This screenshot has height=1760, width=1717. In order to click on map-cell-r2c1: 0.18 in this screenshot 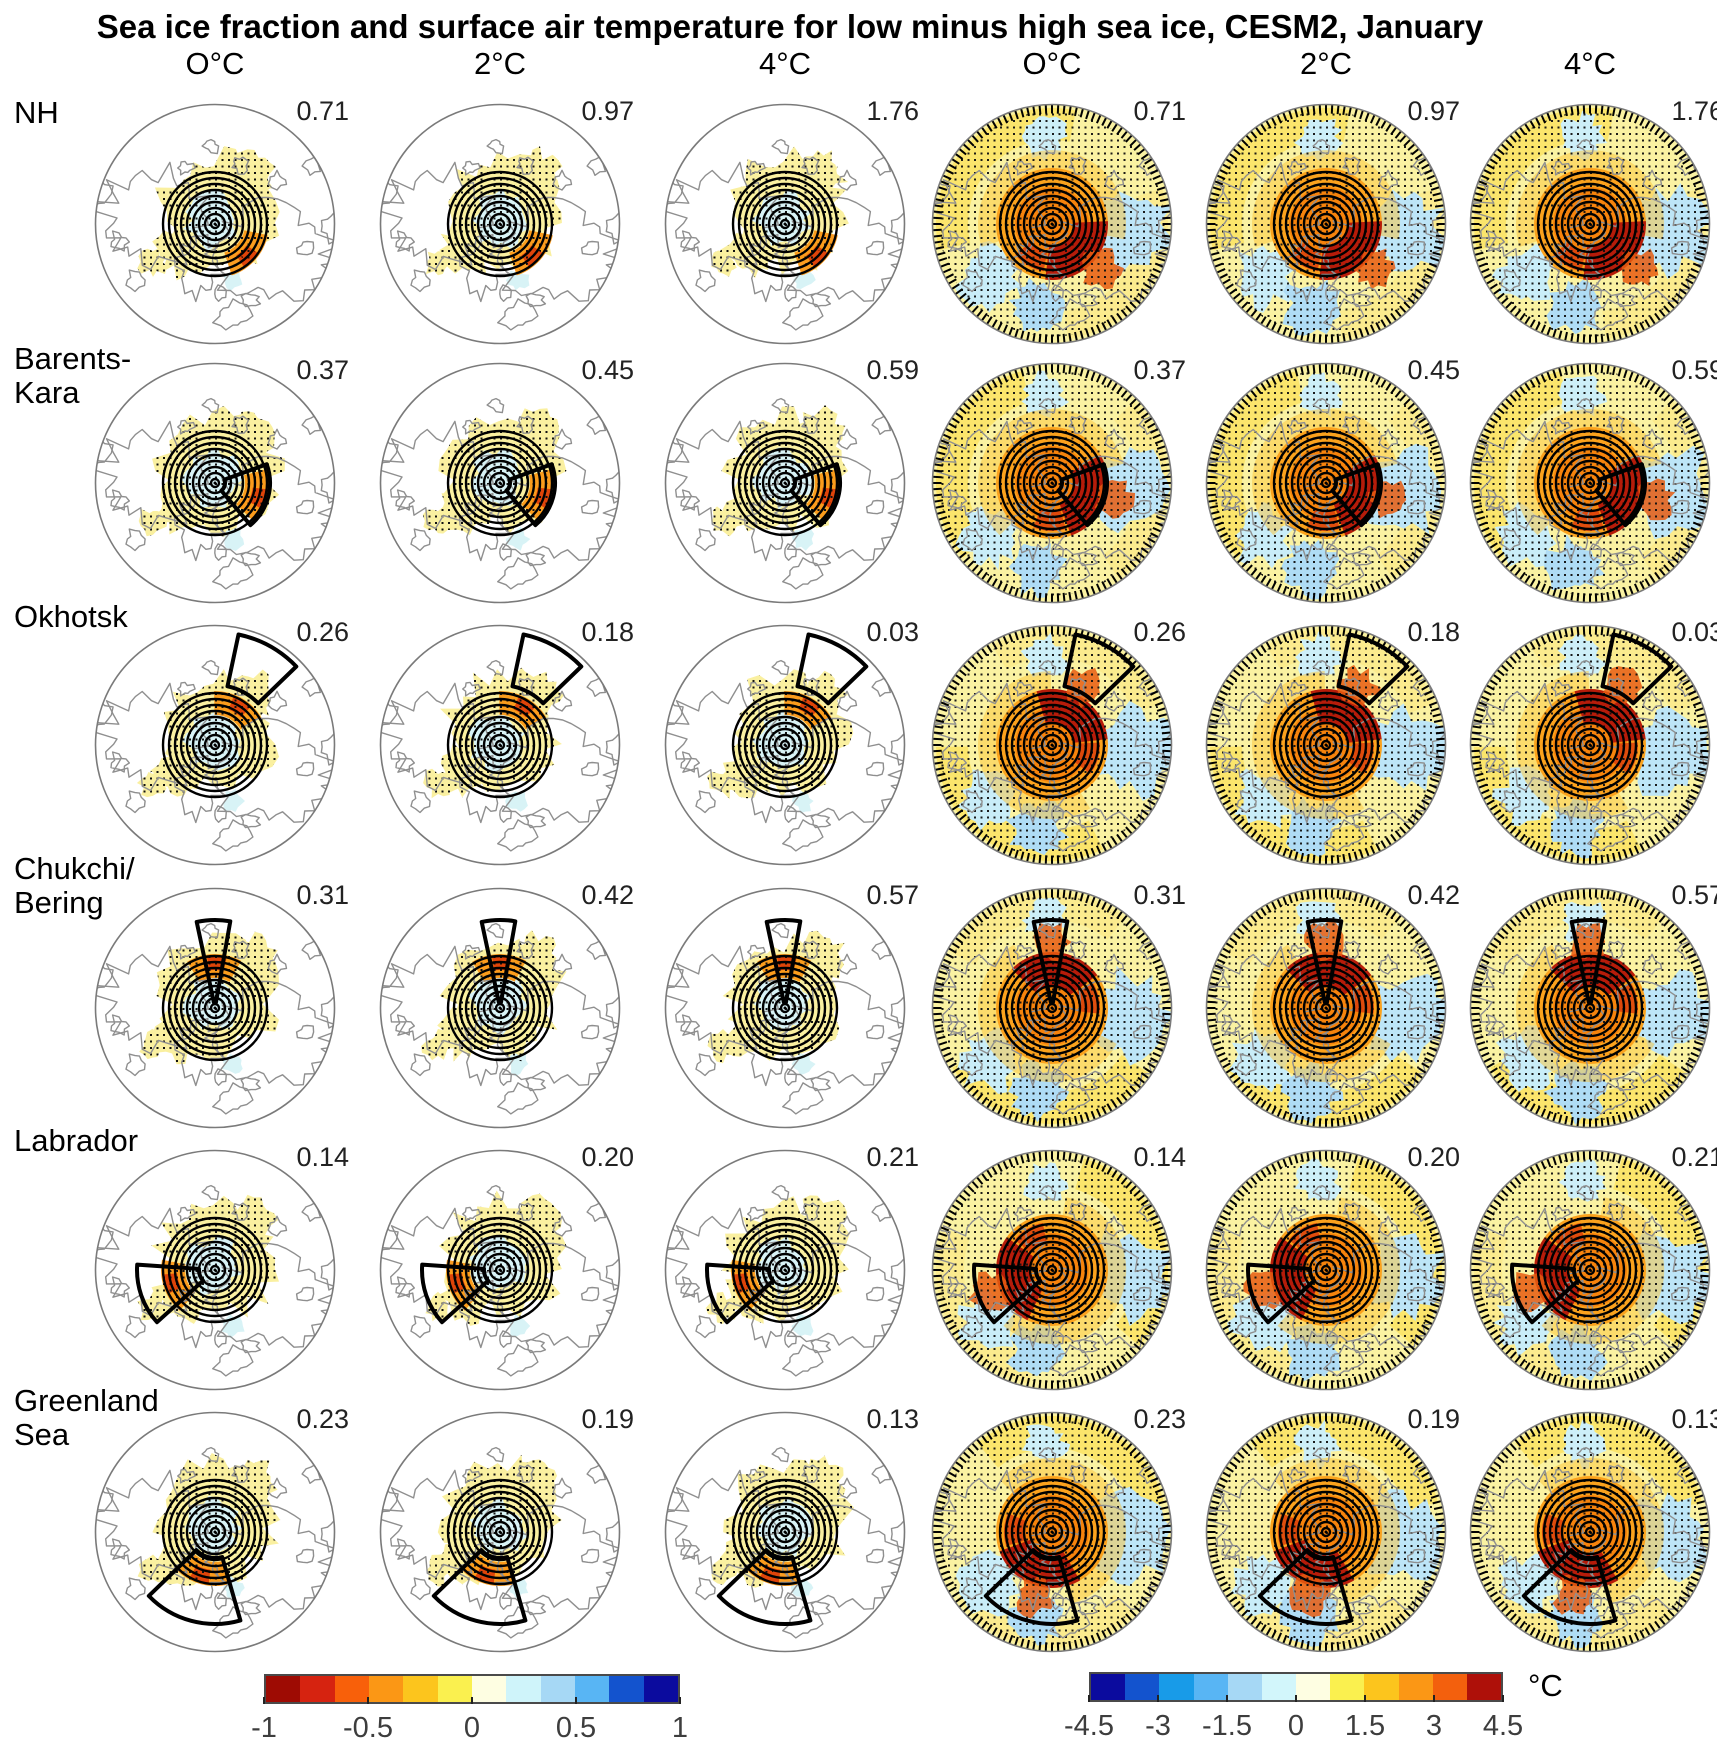, I will do `click(506, 742)`.